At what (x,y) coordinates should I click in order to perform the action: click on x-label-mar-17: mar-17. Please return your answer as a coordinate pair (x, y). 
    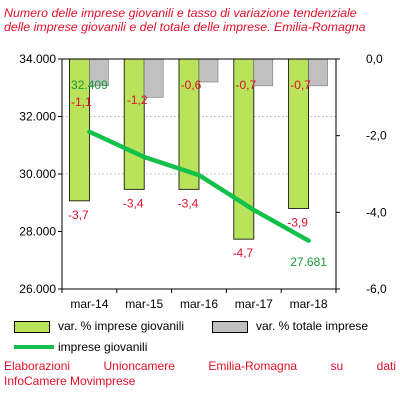
    Looking at the image, I should click on (254, 304).